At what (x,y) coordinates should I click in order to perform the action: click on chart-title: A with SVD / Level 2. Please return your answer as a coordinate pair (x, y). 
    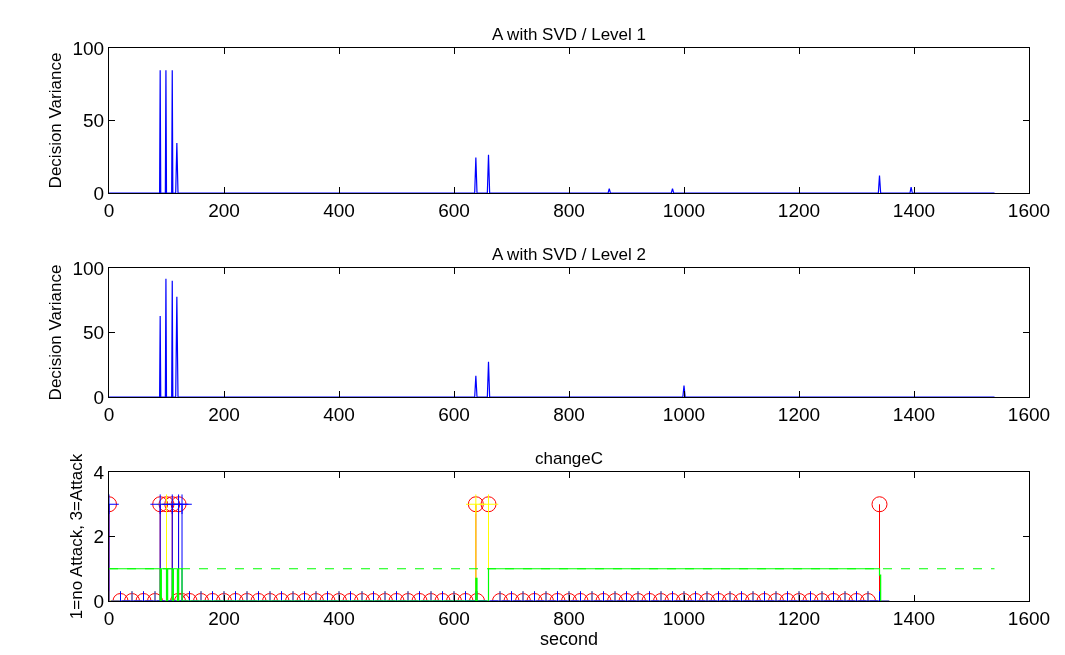
    Looking at the image, I should click on (569, 254).